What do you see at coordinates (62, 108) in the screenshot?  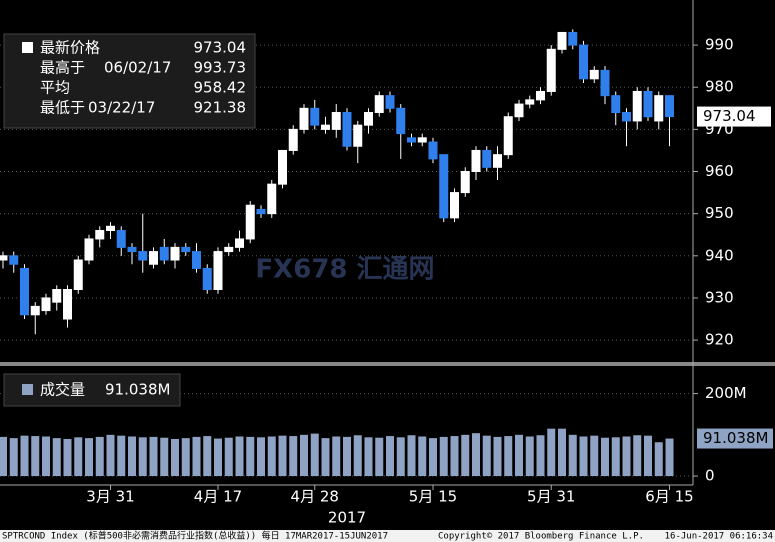 I see `legend-label: 最低于` at bounding box center [62, 108].